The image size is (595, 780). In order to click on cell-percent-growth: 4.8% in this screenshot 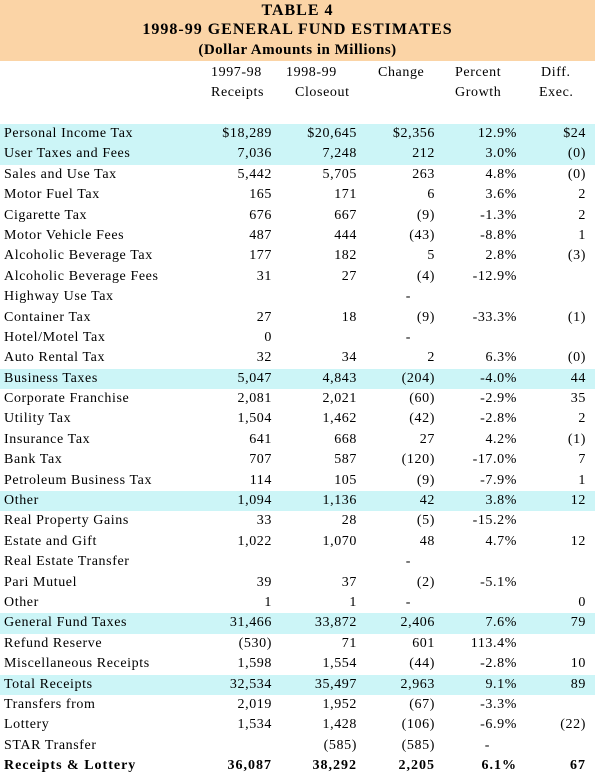, I will do `click(501, 174)`.